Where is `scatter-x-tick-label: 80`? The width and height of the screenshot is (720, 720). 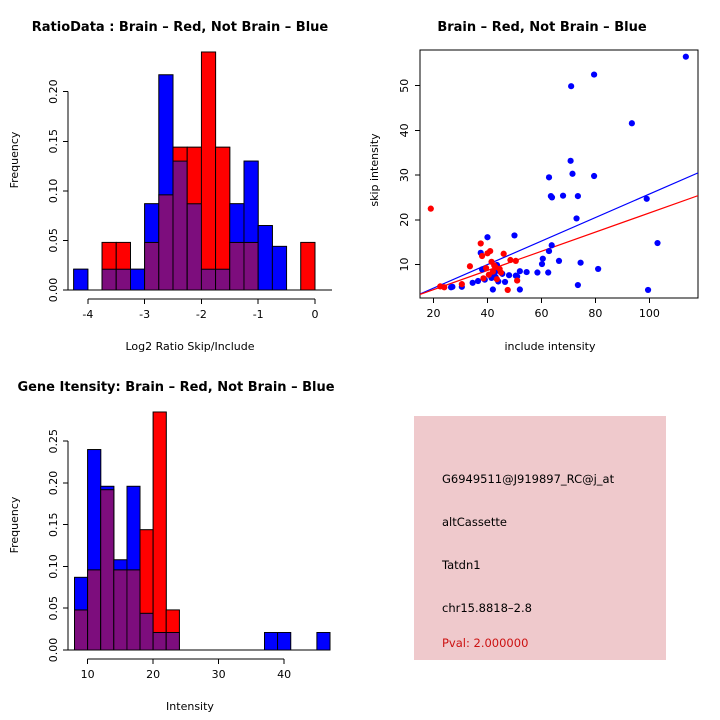
scatter-x-tick-label: 80 is located at coordinates (595, 313).